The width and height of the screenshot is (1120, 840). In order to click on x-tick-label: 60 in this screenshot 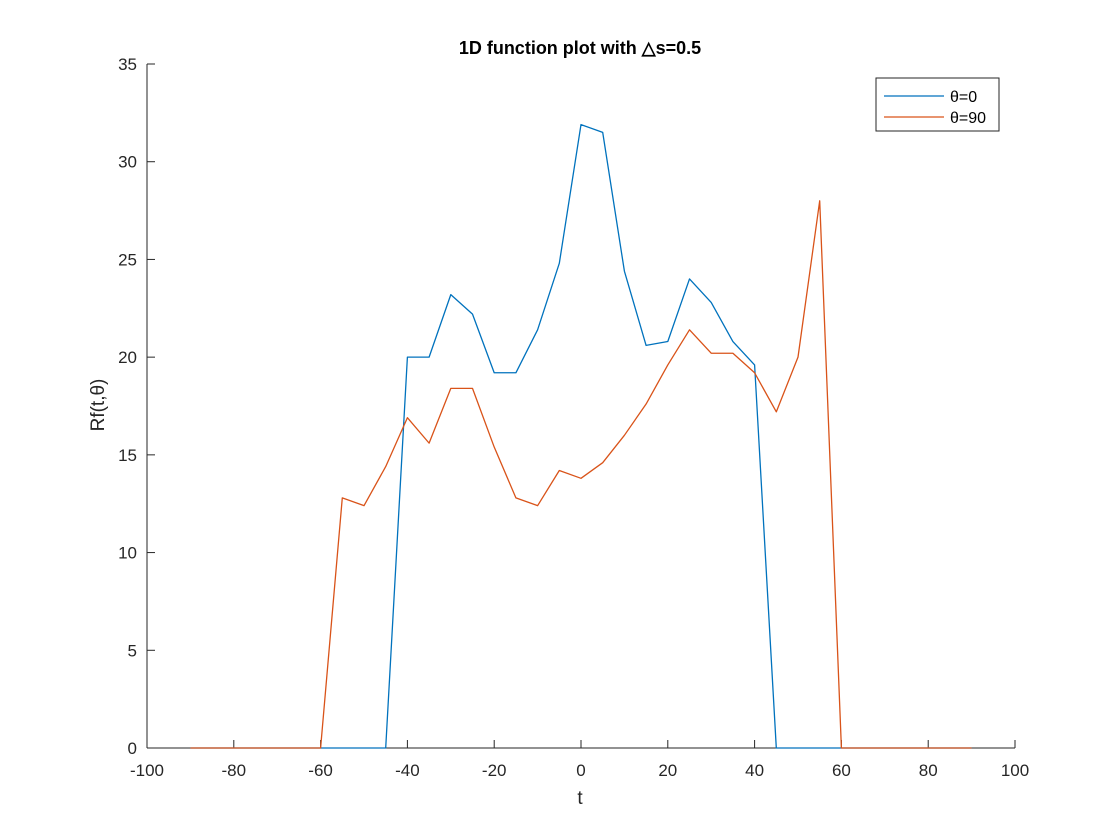, I will do `click(841, 770)`.